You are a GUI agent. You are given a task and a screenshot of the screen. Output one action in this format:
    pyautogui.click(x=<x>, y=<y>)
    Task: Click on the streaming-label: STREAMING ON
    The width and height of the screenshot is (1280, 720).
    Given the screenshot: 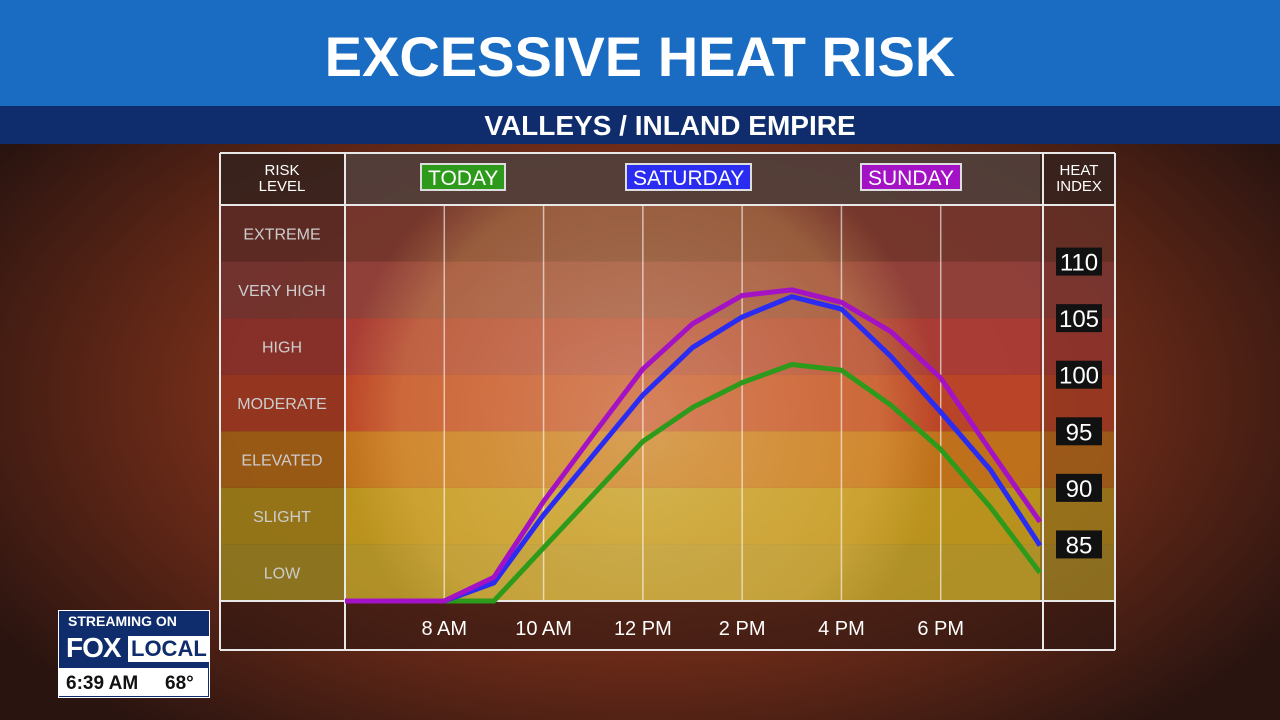 What is the action you would take?
    pyautogui.click(x=122, y=621)
    